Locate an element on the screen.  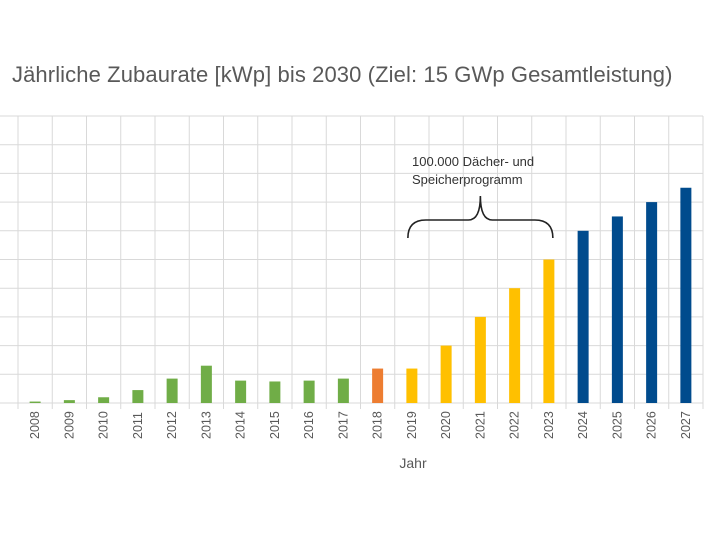
bar-2011 is located at coordinates (138, 396).